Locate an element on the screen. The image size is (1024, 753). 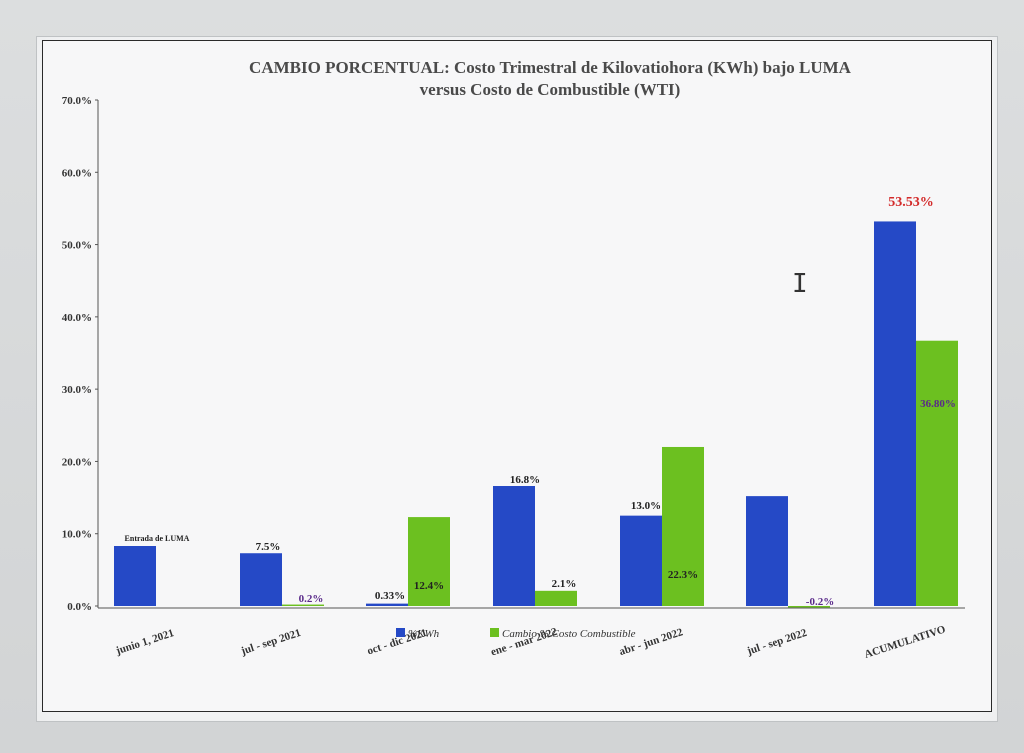
y-tick-label: 0.0% is located at coordinates (79, 607).